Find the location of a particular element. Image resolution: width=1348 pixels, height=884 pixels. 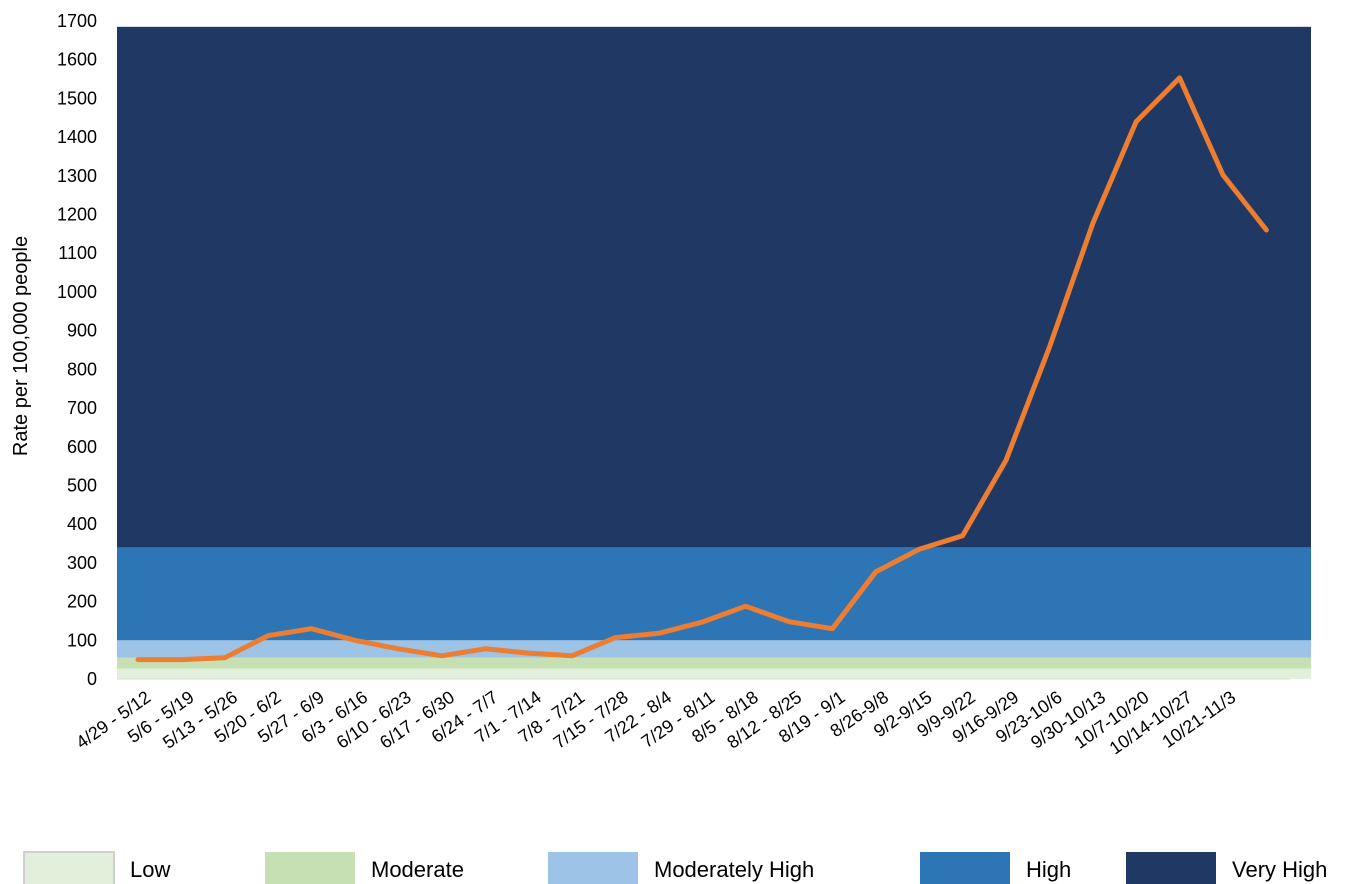

y-tick-label: 1000 is located at coordinates (77, 292).